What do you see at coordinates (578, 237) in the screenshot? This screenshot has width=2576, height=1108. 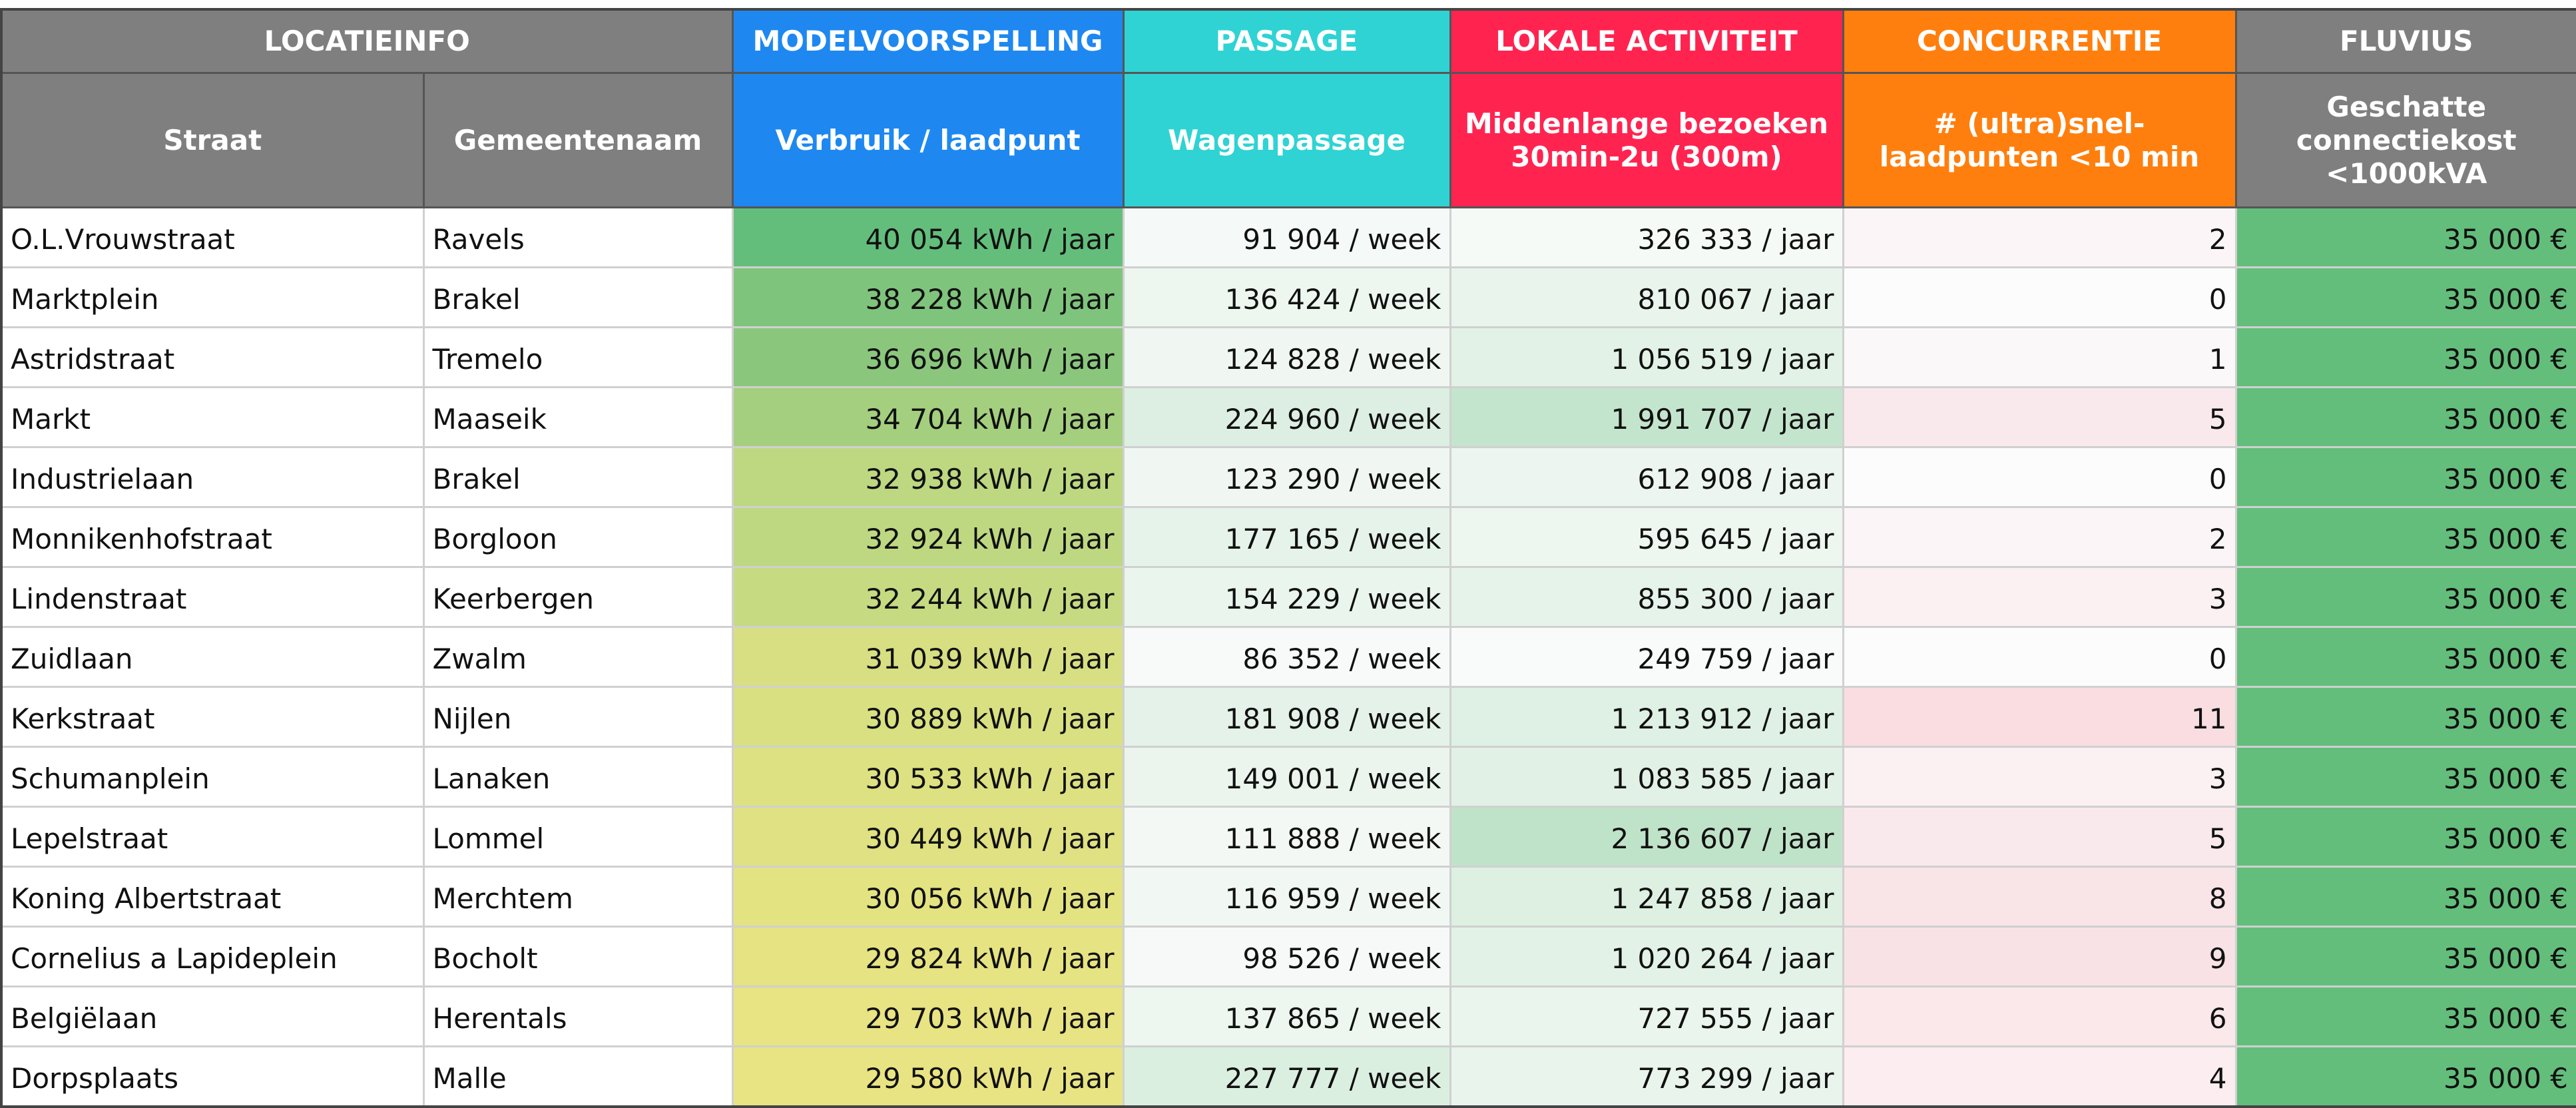 I see `table-cell: Ravels` at bounding box center [578, 237].